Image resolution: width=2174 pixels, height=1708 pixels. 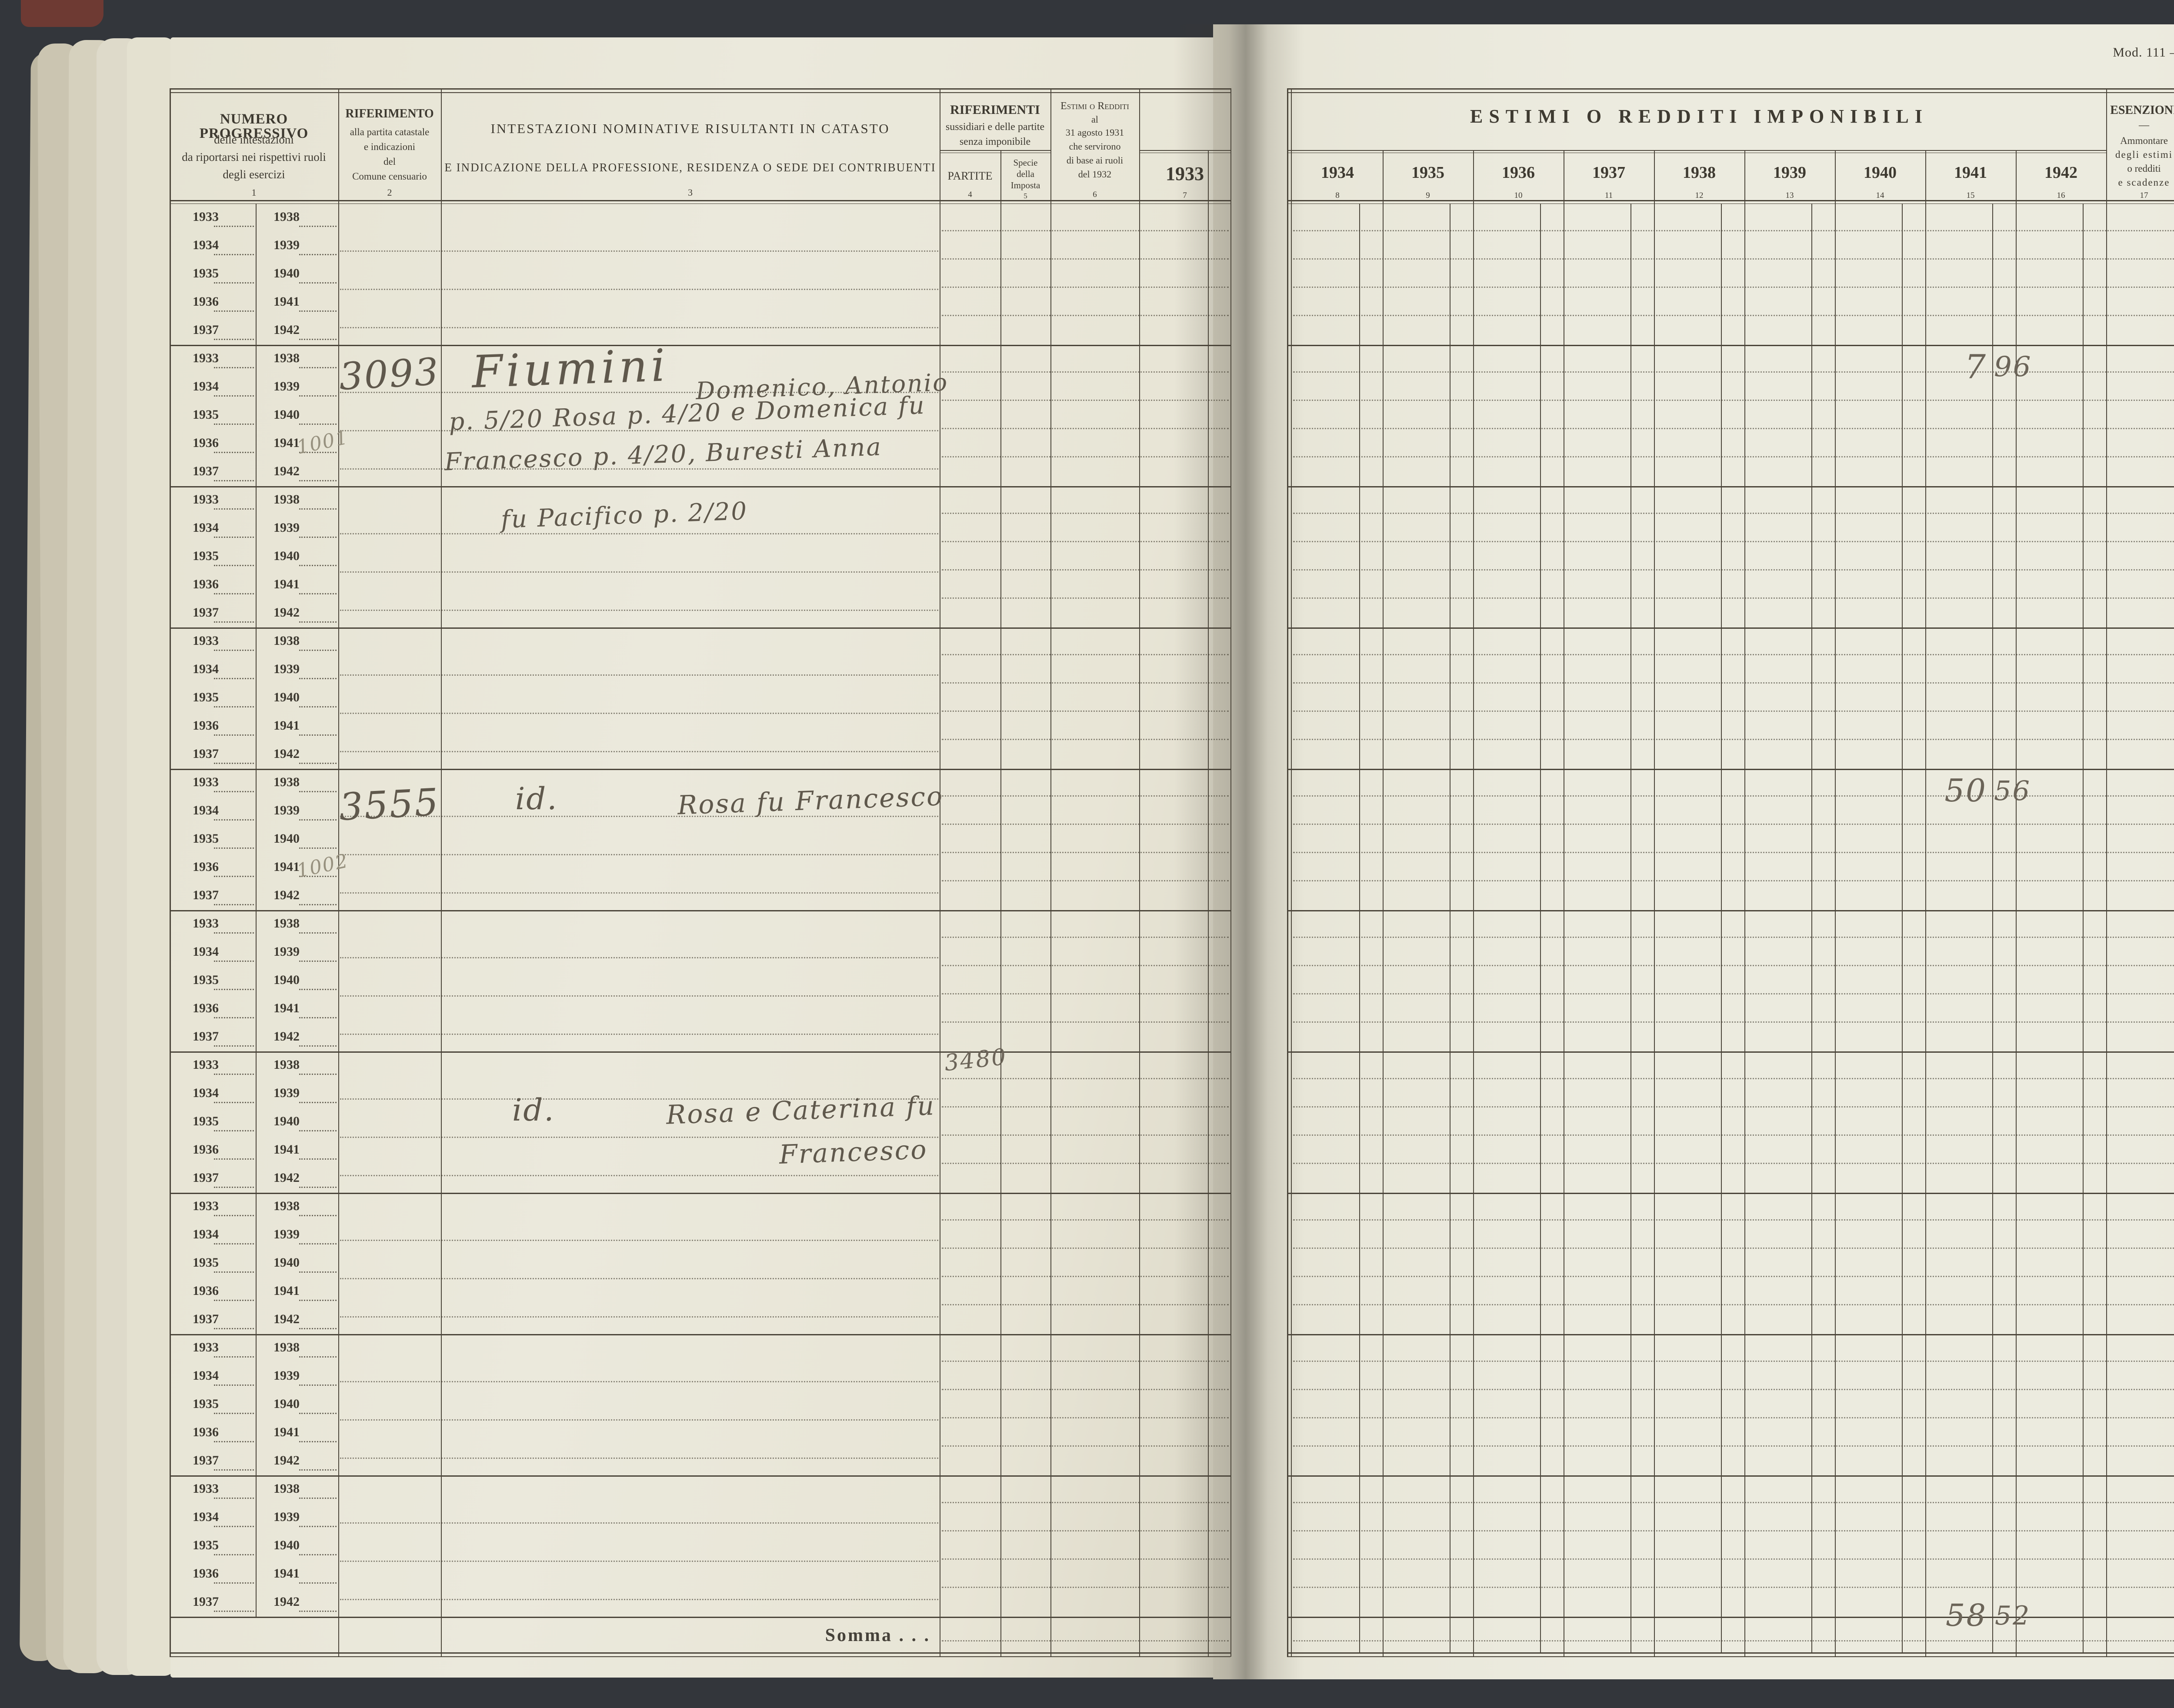 I want to click on year-col-divider, so click(x=1744, y=903).